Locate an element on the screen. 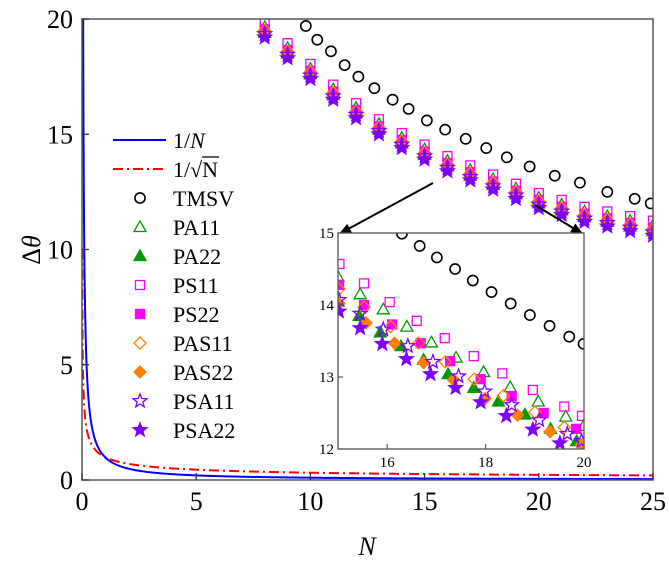 The width and height of the screenshot is (669, 570). y-axis-label: Δθ is located at coordinates (31, 250).